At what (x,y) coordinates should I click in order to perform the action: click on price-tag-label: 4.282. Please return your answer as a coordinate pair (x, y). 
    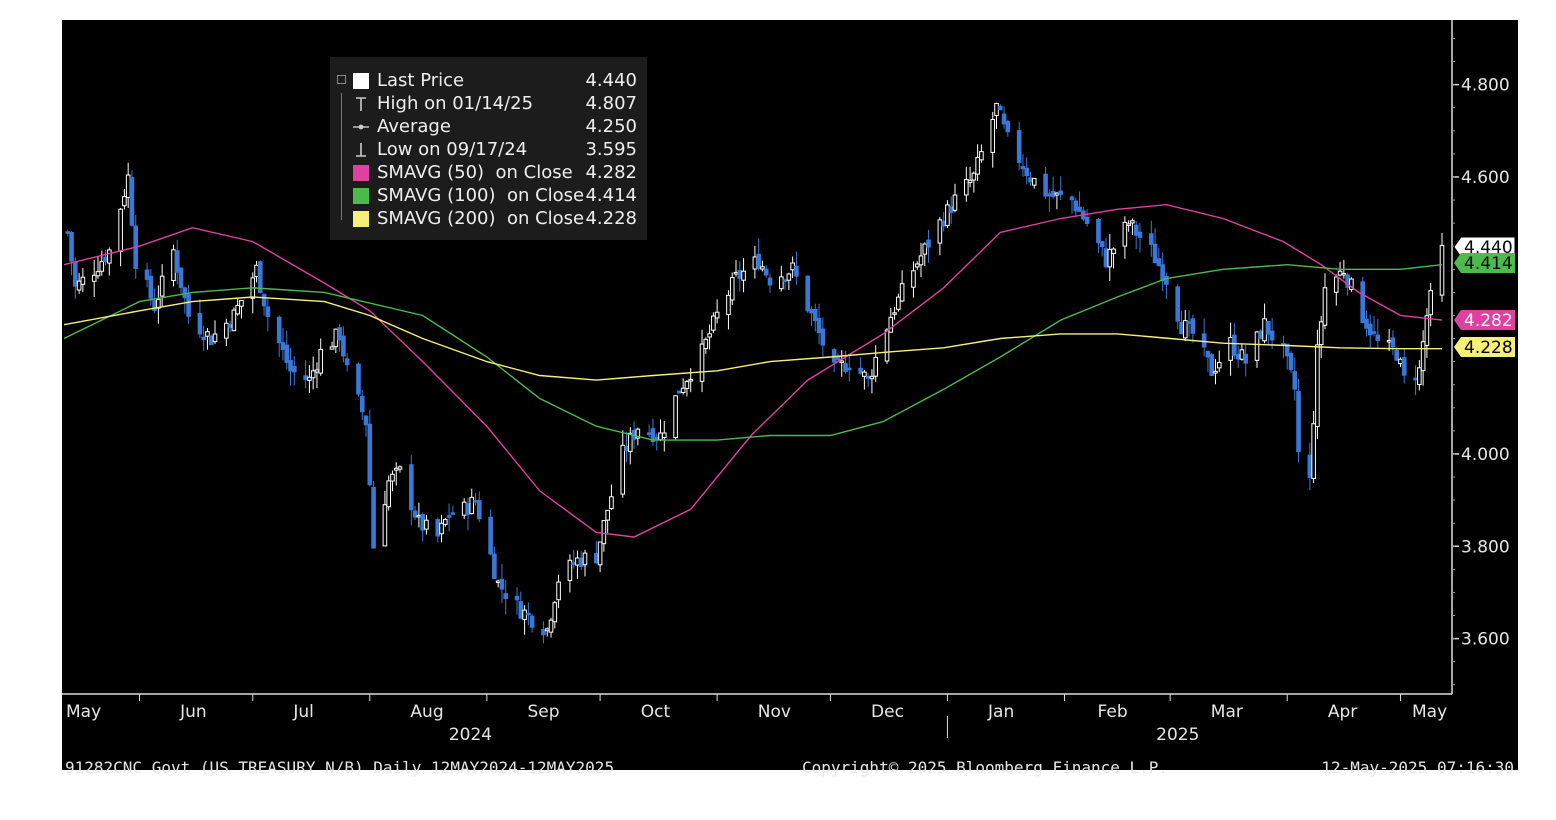
    Looking at the image, I should click on (1488, 321).